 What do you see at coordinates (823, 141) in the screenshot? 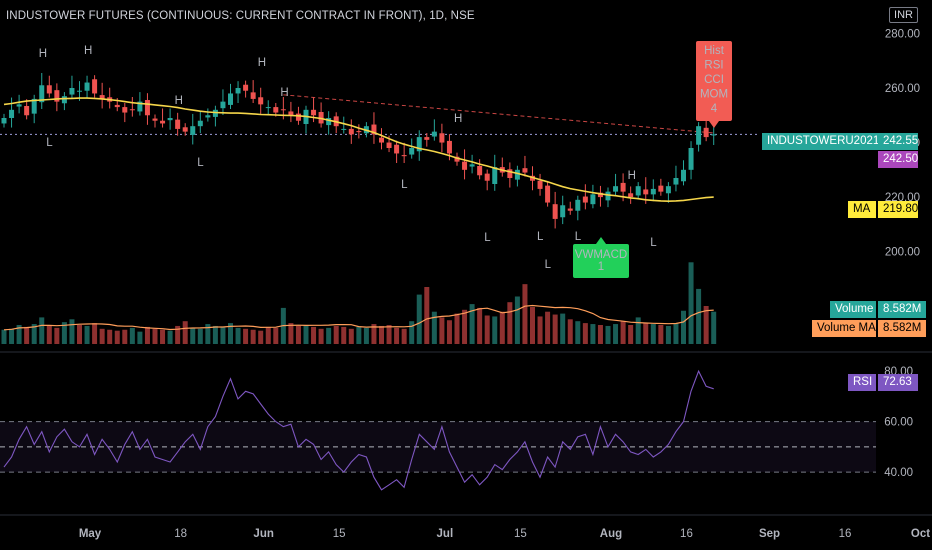
I see `symbol-tag: INDUSTOWERU2021` at bounding box center [823, 141].